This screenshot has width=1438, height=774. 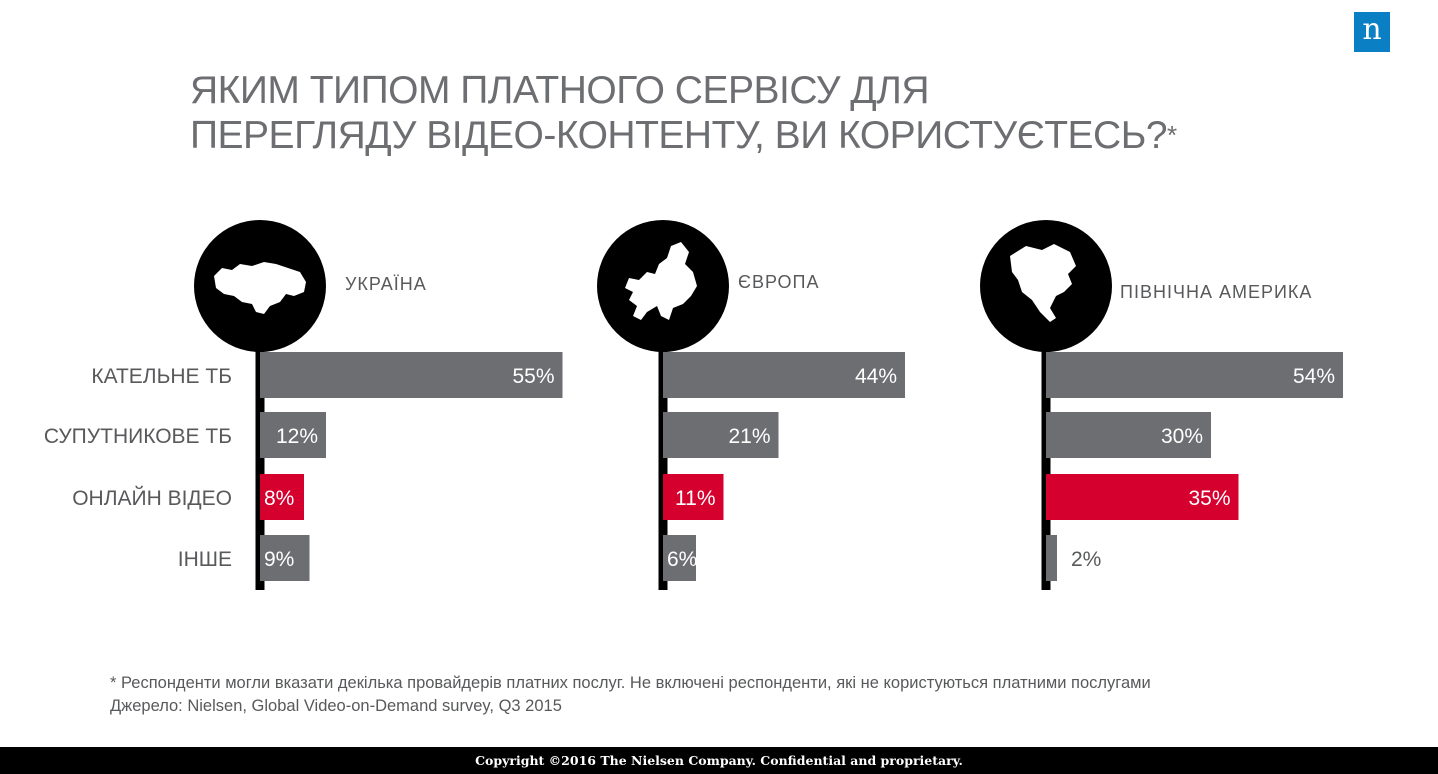 What do you see at coordinates (297, 436) in the screenshot?
I see `bar-value-label: 12%` at bounding box center [297, 436].